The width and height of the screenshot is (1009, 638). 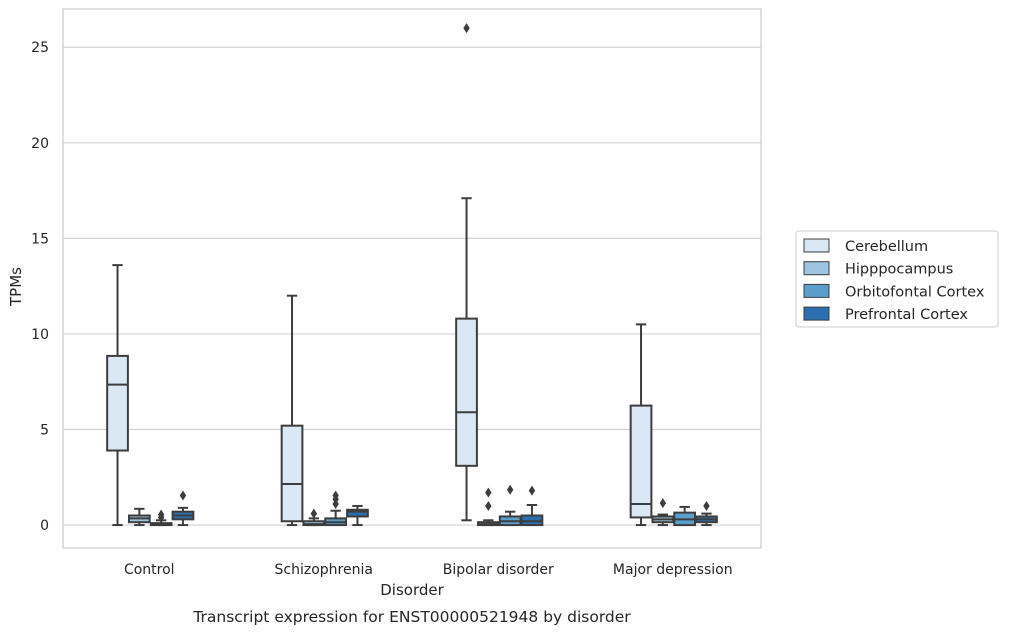 I want to click on legend-item-prefrontal-cortex: Prefrontal Cortex, so click(x=885, y=314).